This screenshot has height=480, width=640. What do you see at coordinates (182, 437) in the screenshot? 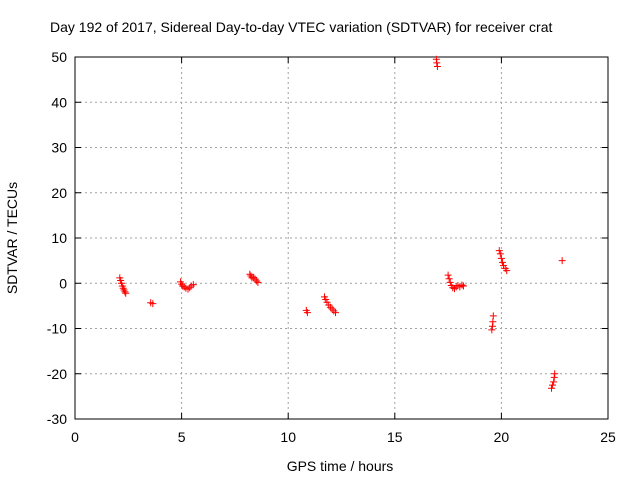
I see `x-tick-label: 5` at bounding box center [182, 437].